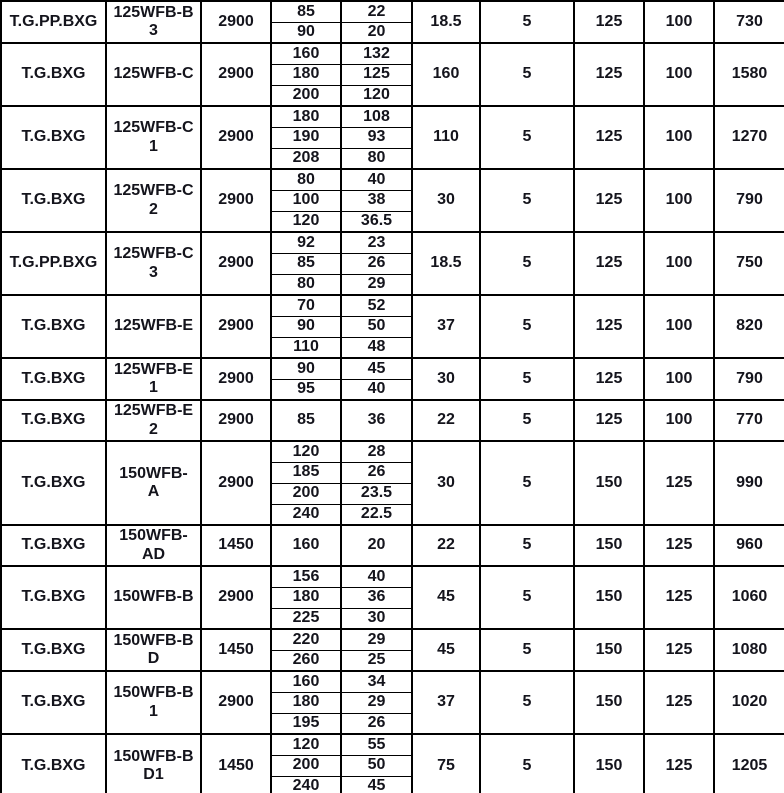 This screenshot has width=784, height=793. I want to click on table-row: T.G.BXG 125WFB-E 1 2900 90 45 30 5 125 100 790, so click(392, 379).